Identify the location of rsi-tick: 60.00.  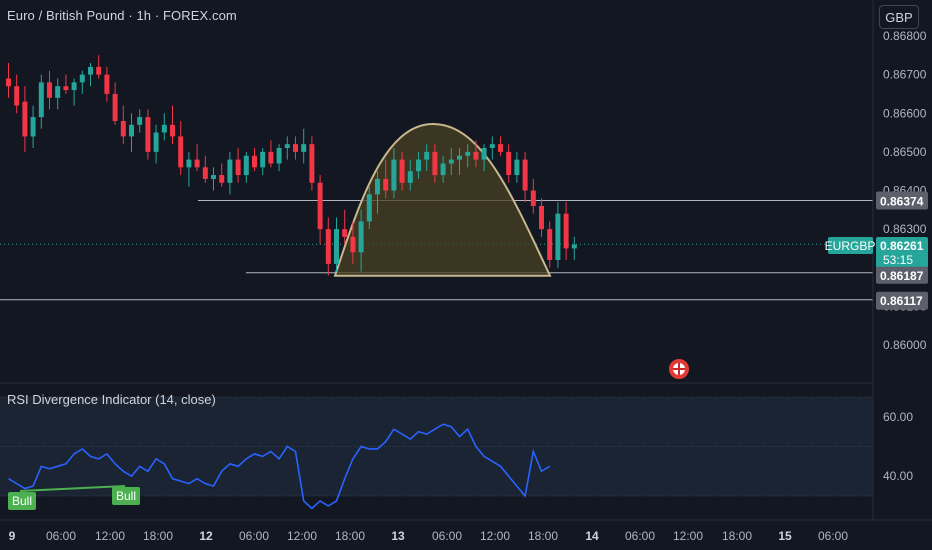
(898, 417).